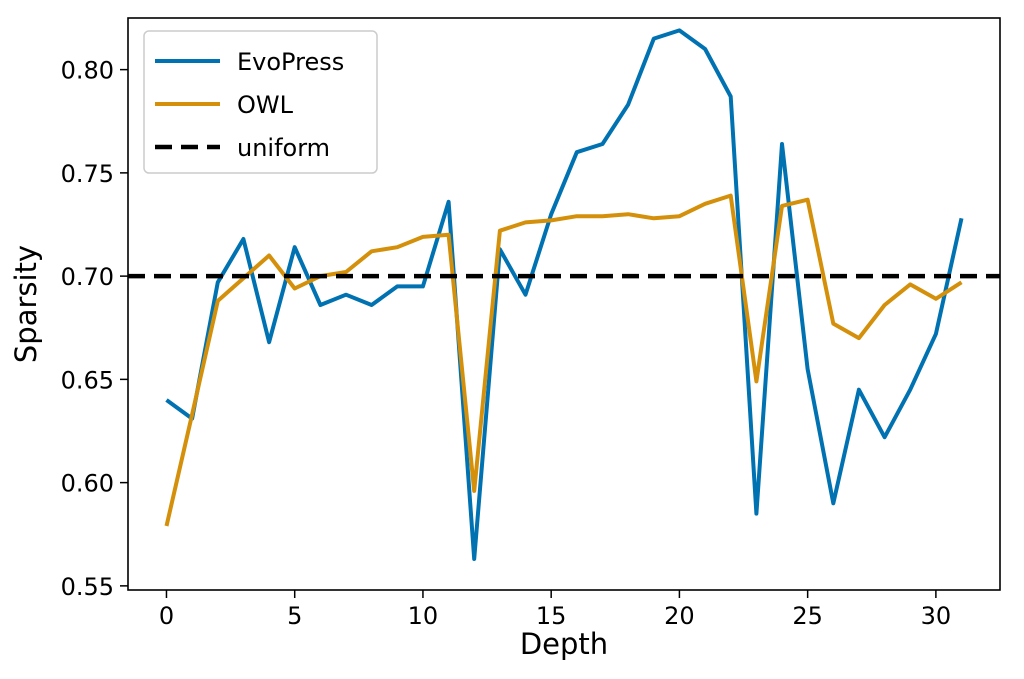 This screenshot has width=1024, height=679. Describe the element at coordinates (94, 329) in the screenshot. I see `y-axis: 0.55 0.60 0.65 0.70 0.75 0.80` at that location.